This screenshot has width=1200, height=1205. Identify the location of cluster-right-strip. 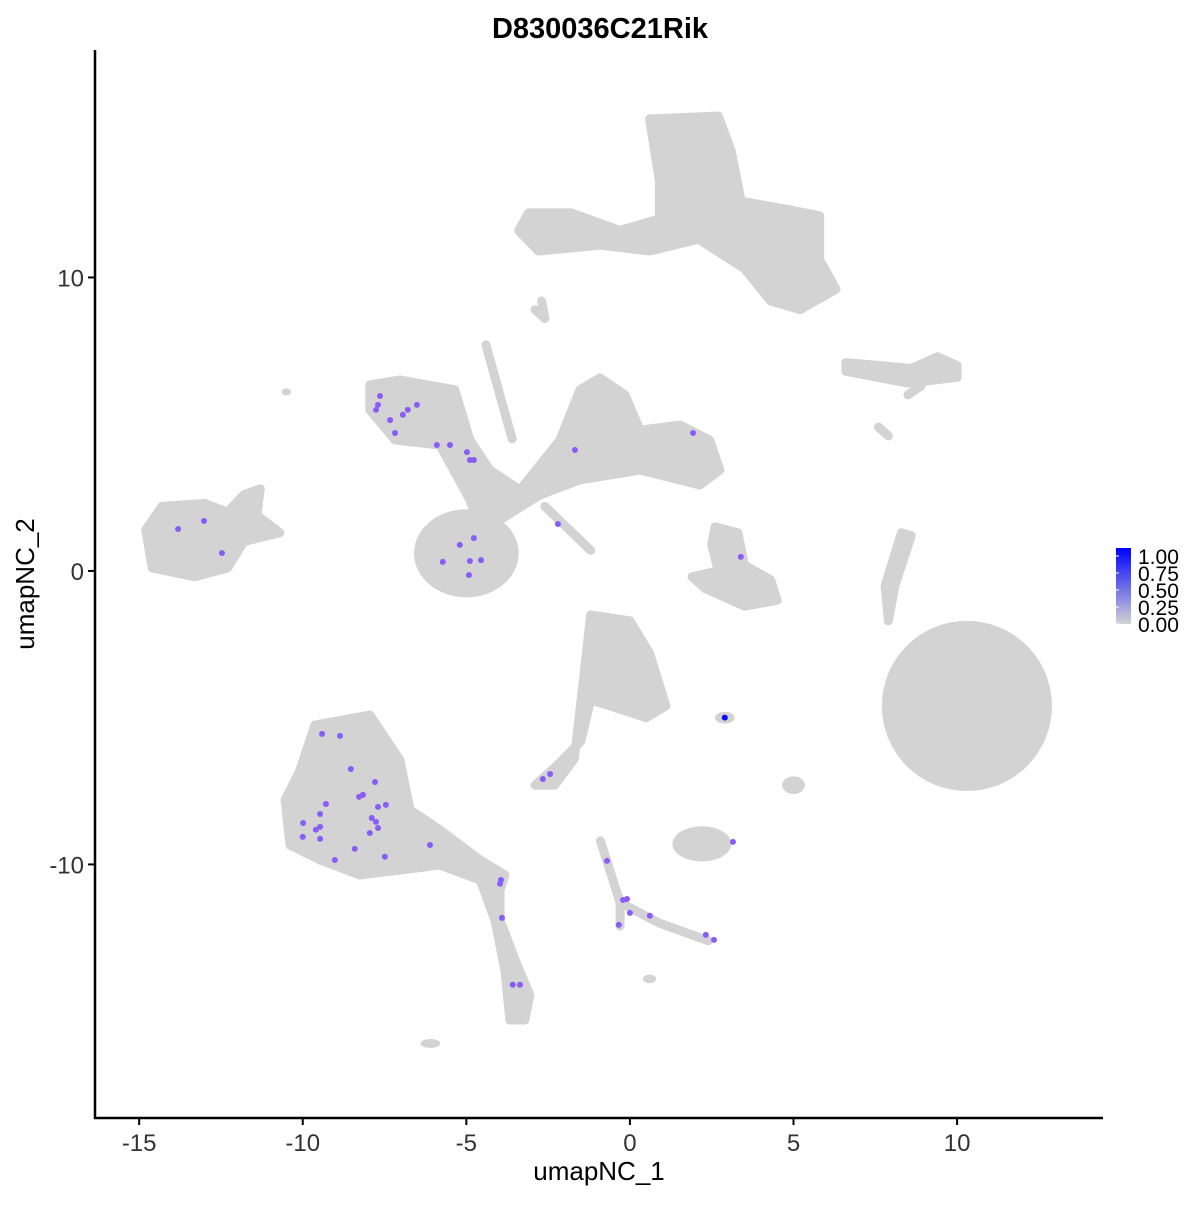
(901, 370).